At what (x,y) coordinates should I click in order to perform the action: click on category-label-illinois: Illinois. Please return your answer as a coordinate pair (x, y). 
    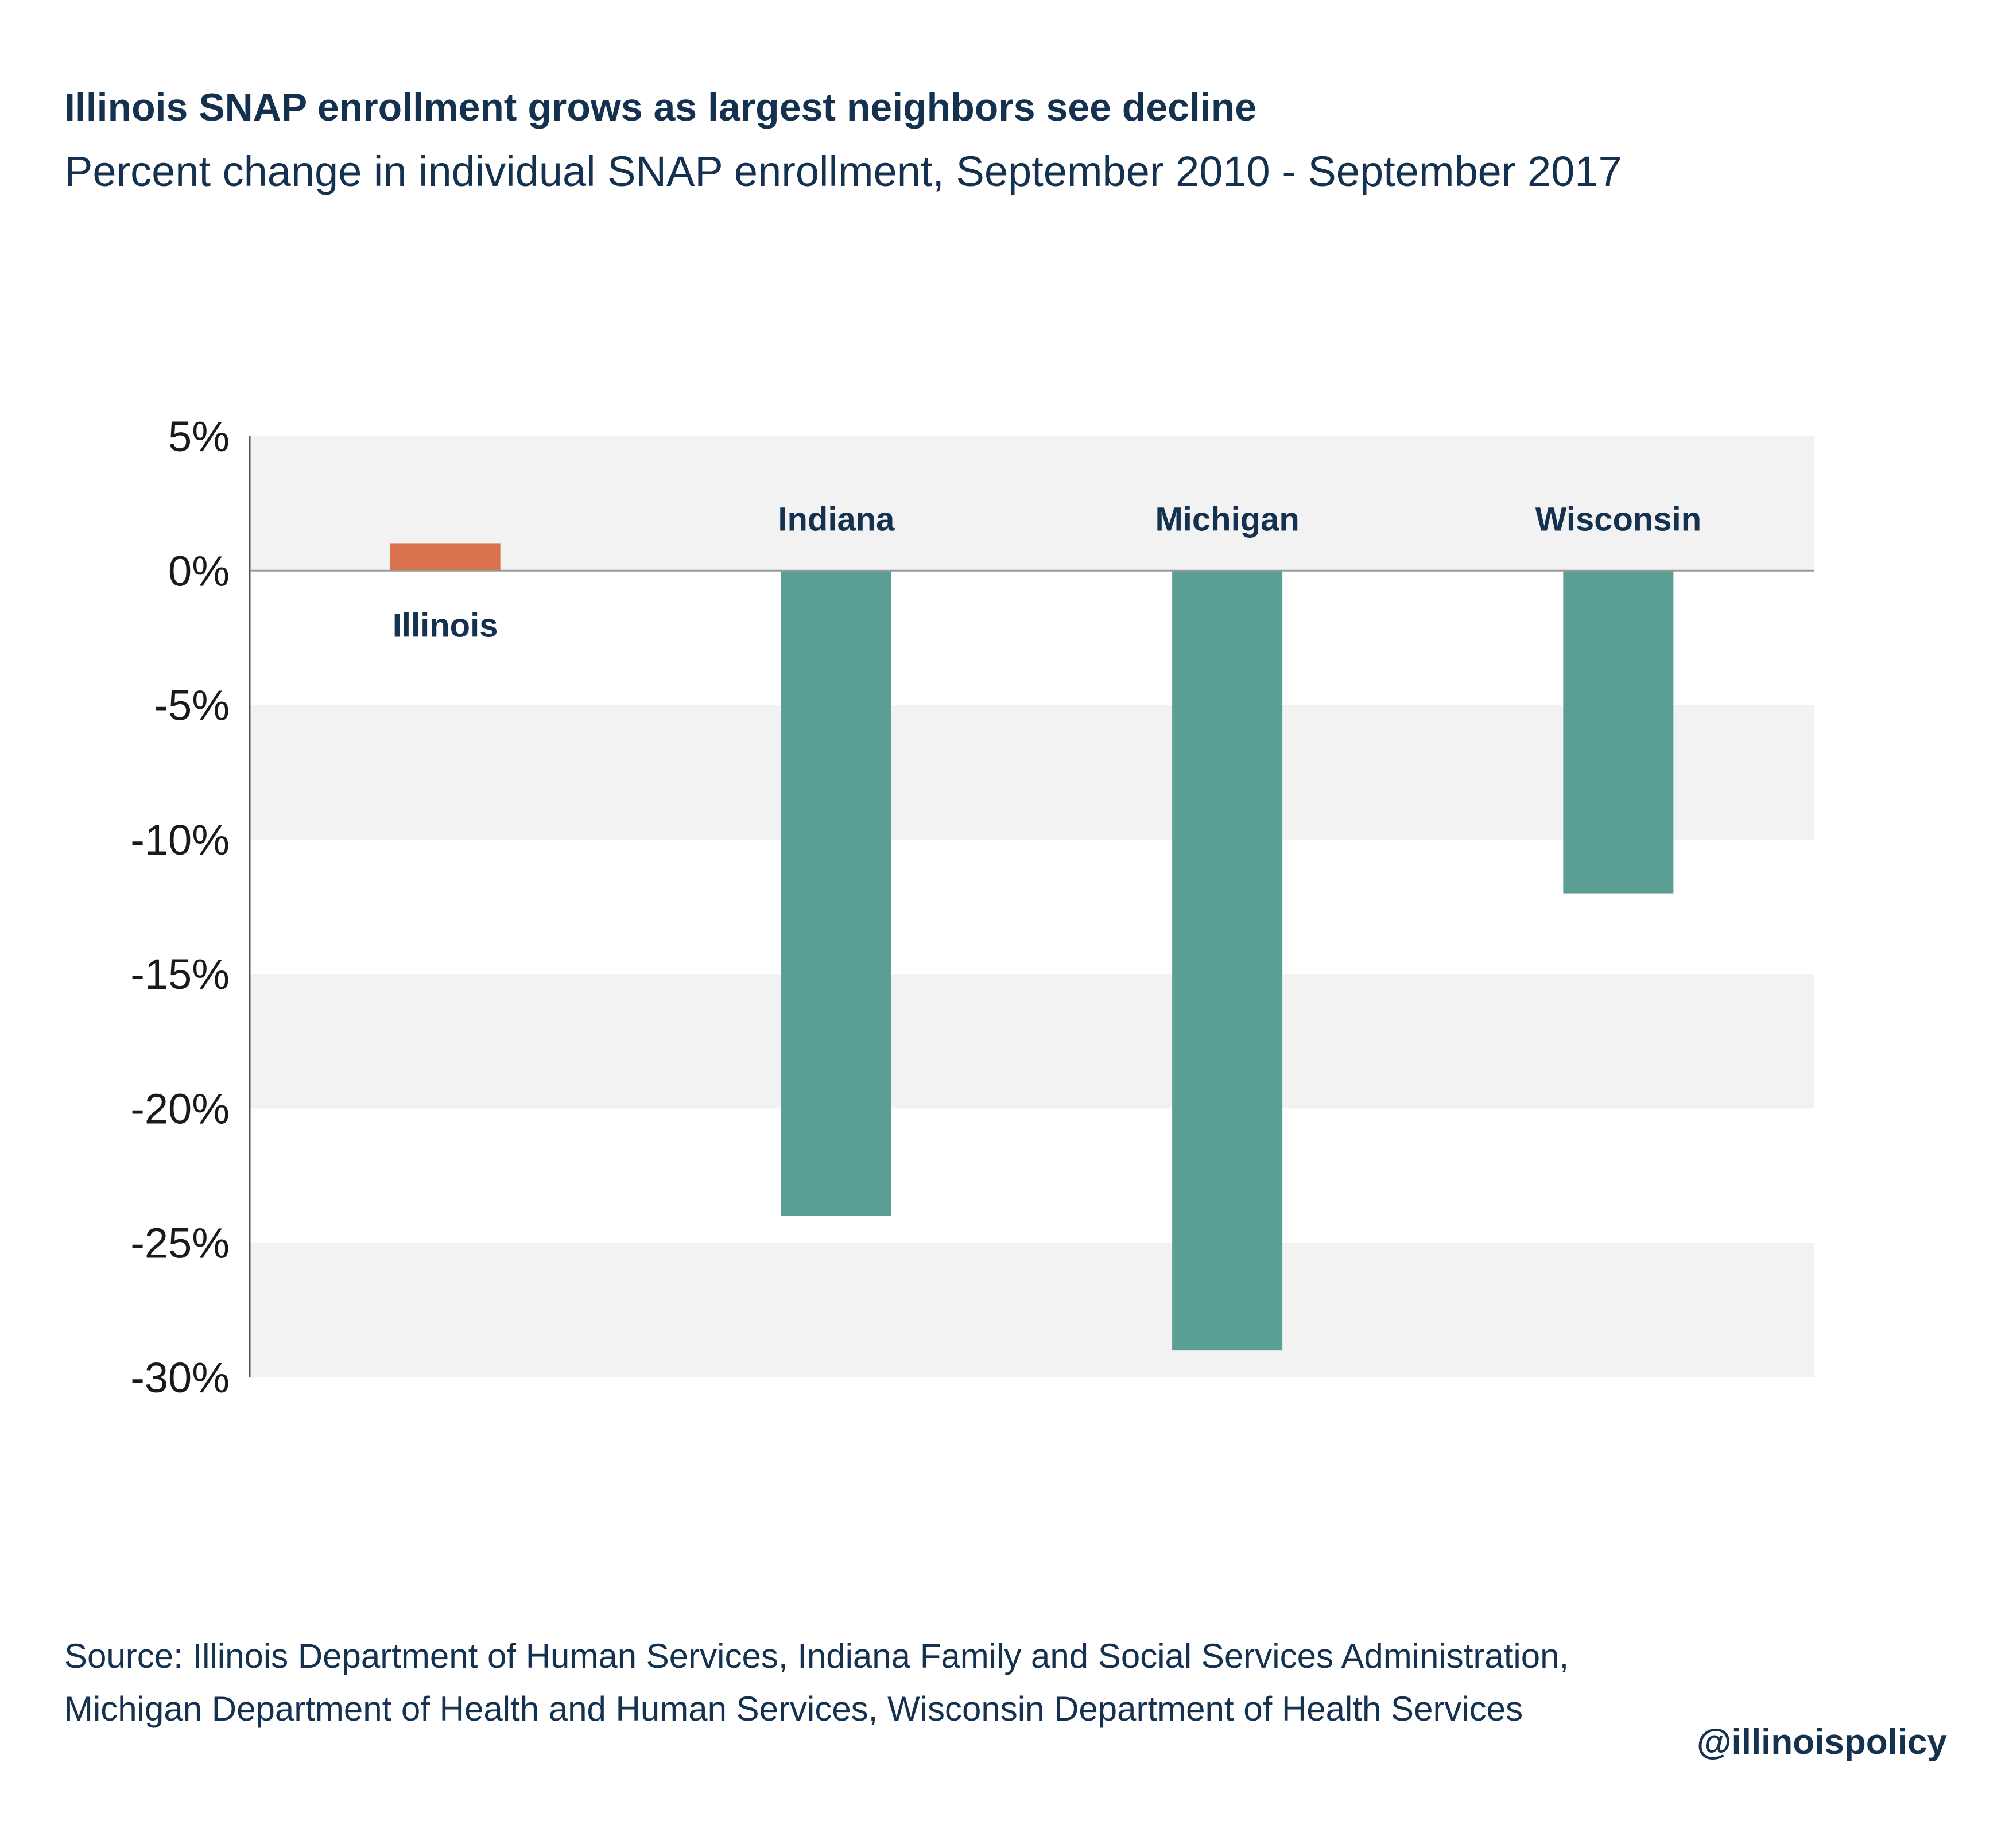
    Looking at the image, I should click on (445, 626).